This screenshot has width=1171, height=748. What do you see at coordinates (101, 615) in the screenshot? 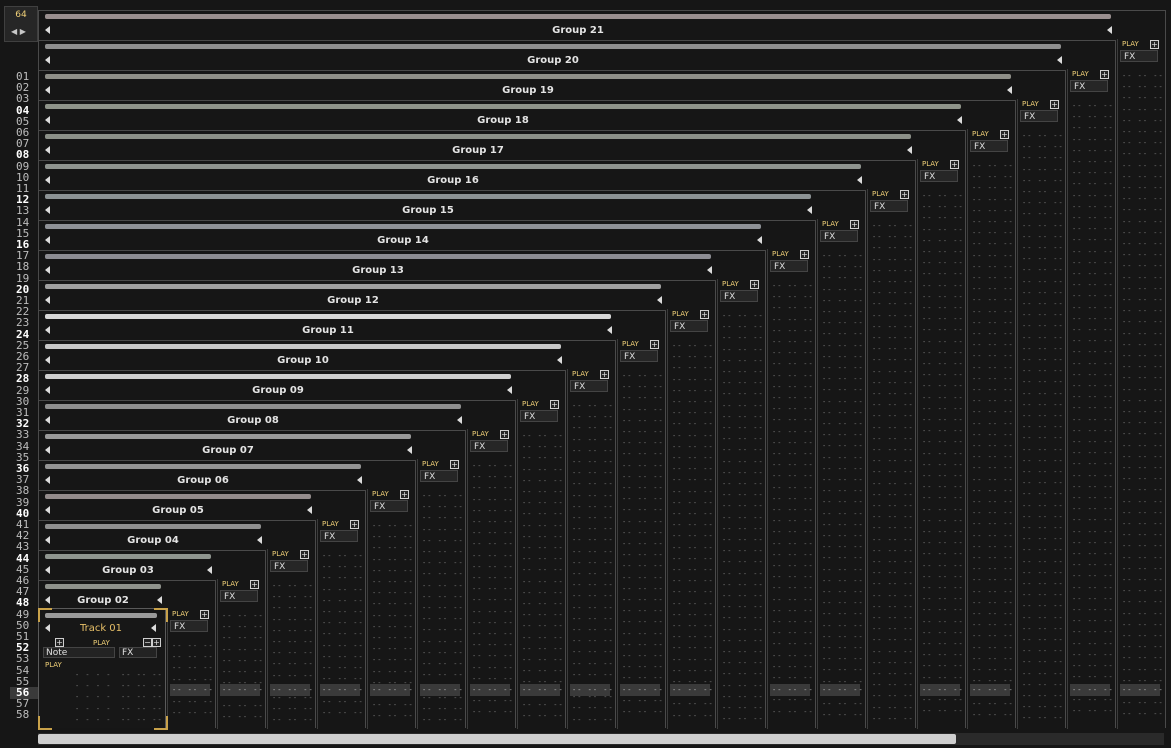
I see `track-color-bar` at bounding box center [101, 615].